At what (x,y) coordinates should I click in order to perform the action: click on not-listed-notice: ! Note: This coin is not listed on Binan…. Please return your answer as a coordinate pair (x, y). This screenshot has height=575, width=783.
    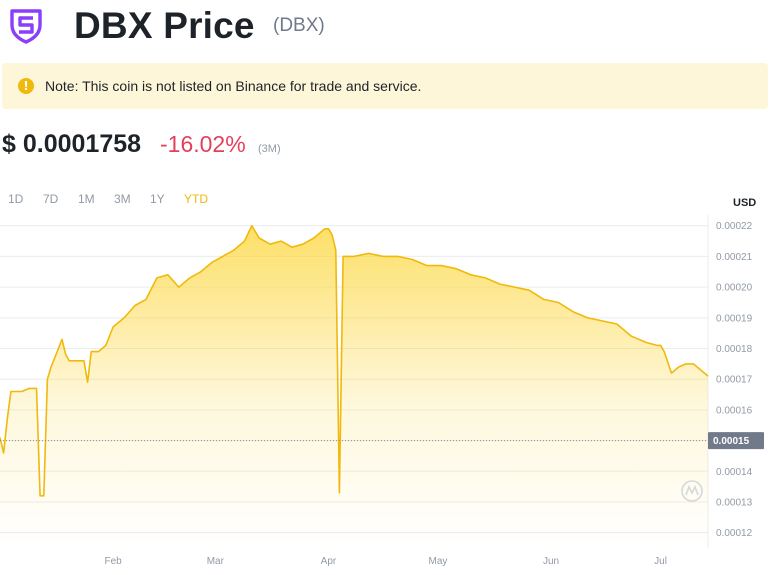
    Looking at the image, I should click on (385, 86).